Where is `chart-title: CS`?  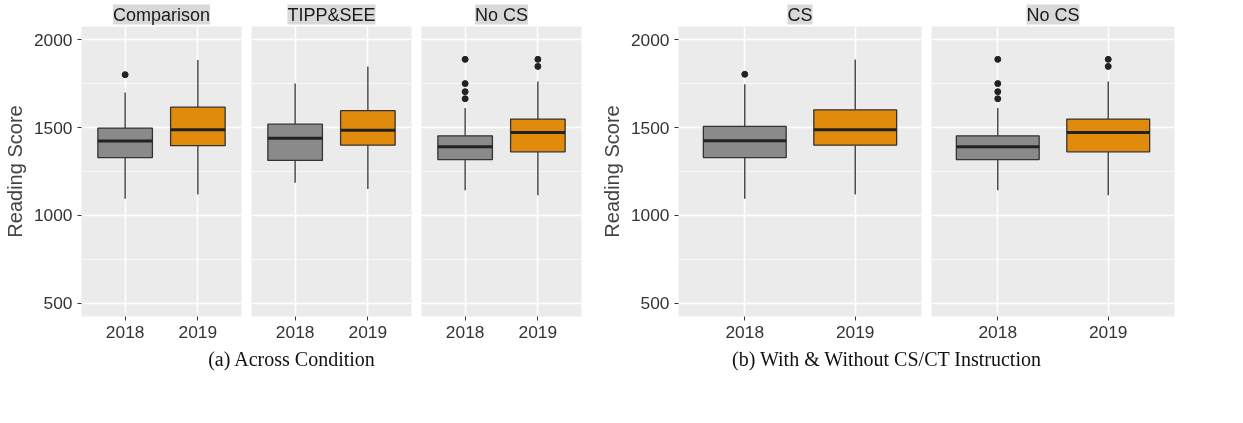
chart-title: CS is located at coordinates (800, 14).